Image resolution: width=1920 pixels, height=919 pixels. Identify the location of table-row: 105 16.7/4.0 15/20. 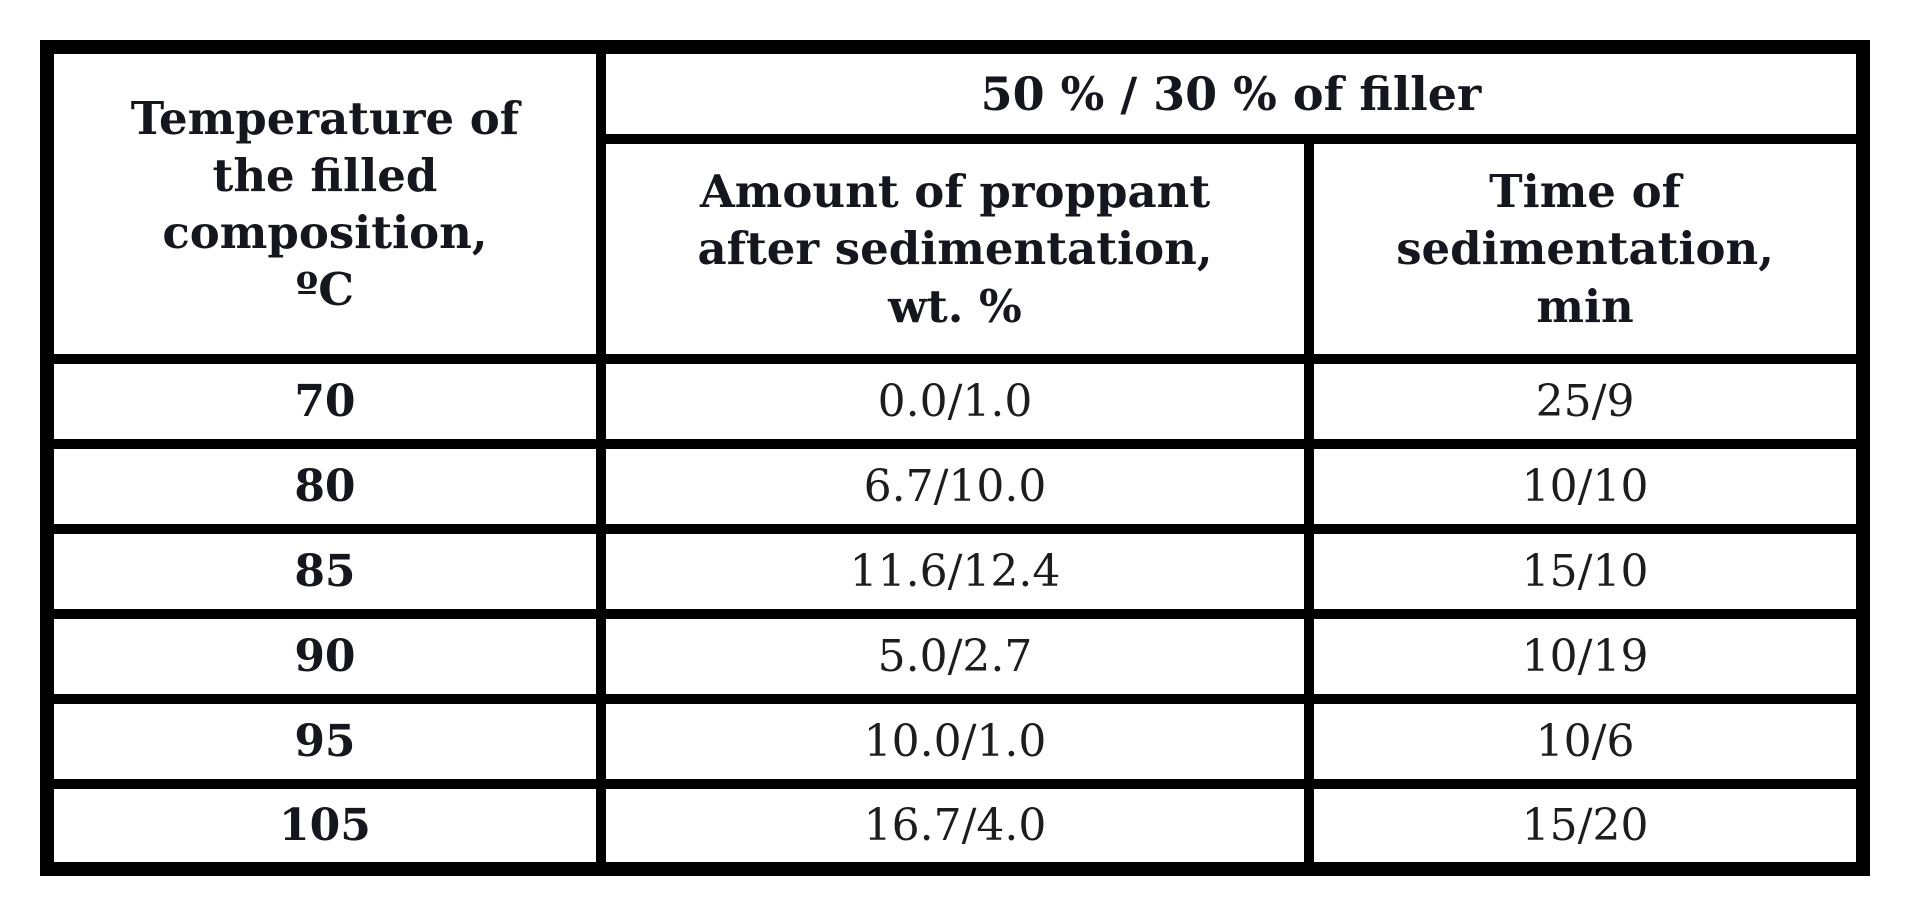
(955, 826).